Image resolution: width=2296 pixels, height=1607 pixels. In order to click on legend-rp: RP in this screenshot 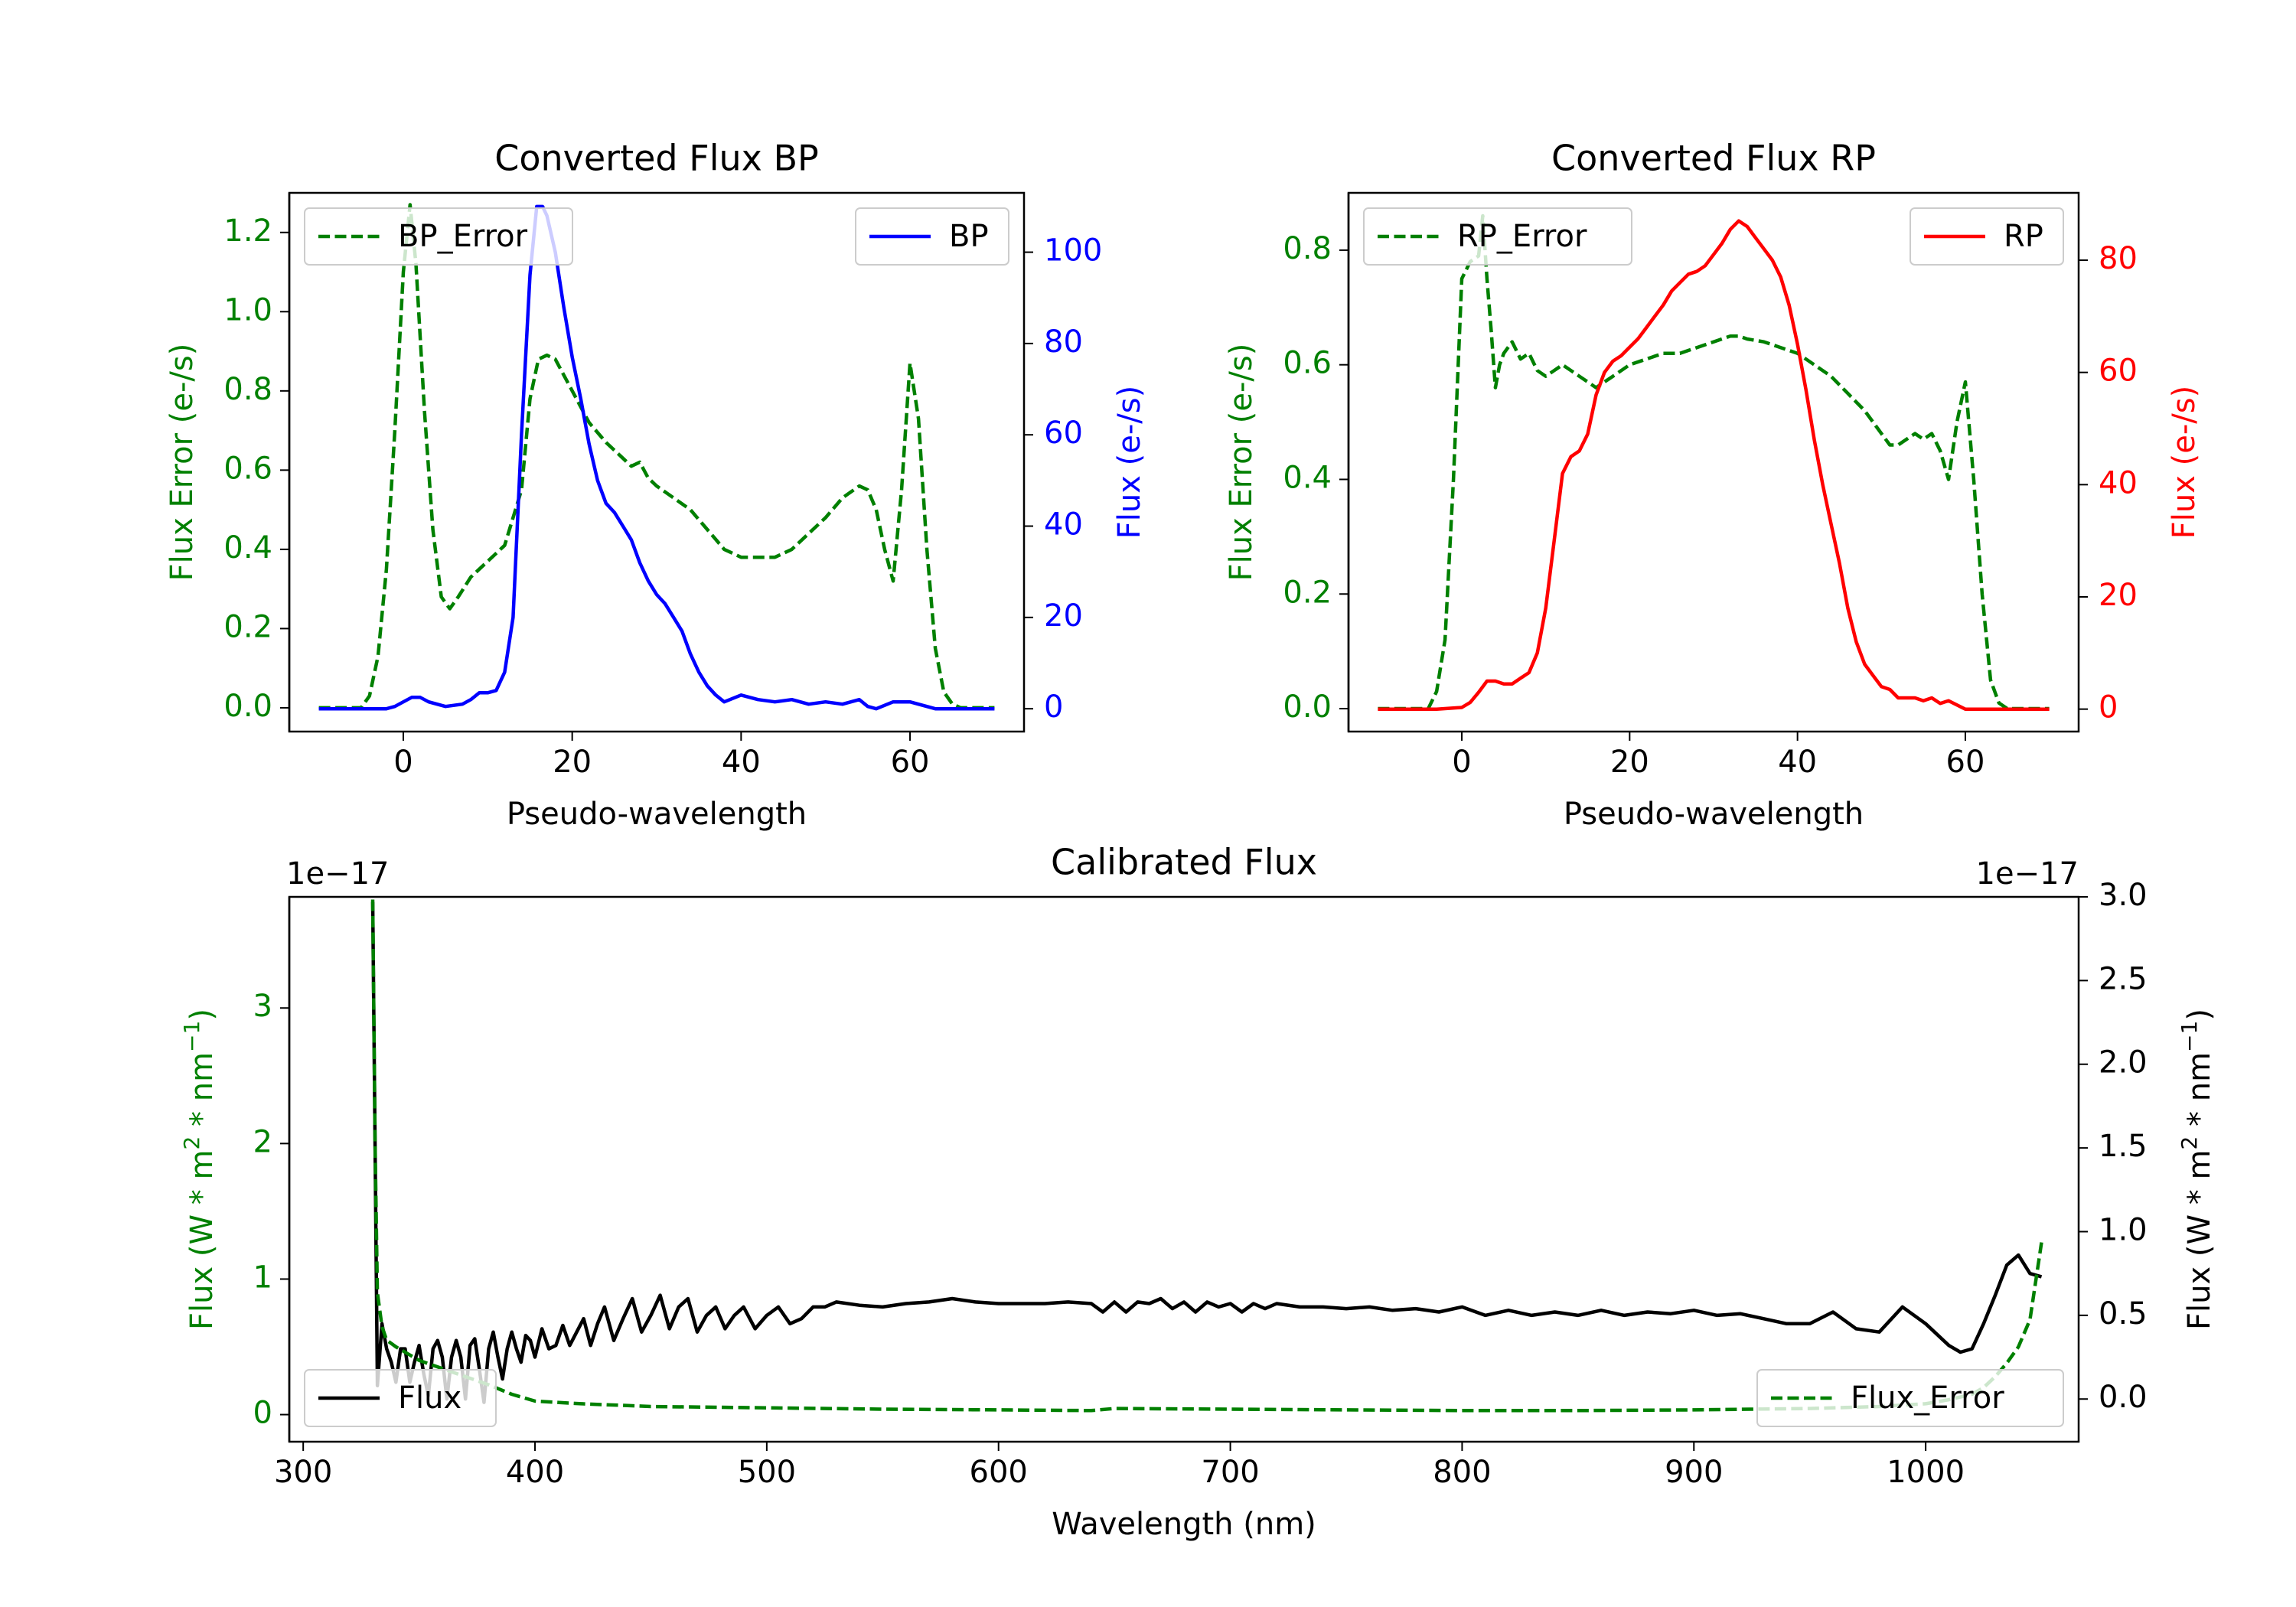, I will do `click(1987, 237)`.